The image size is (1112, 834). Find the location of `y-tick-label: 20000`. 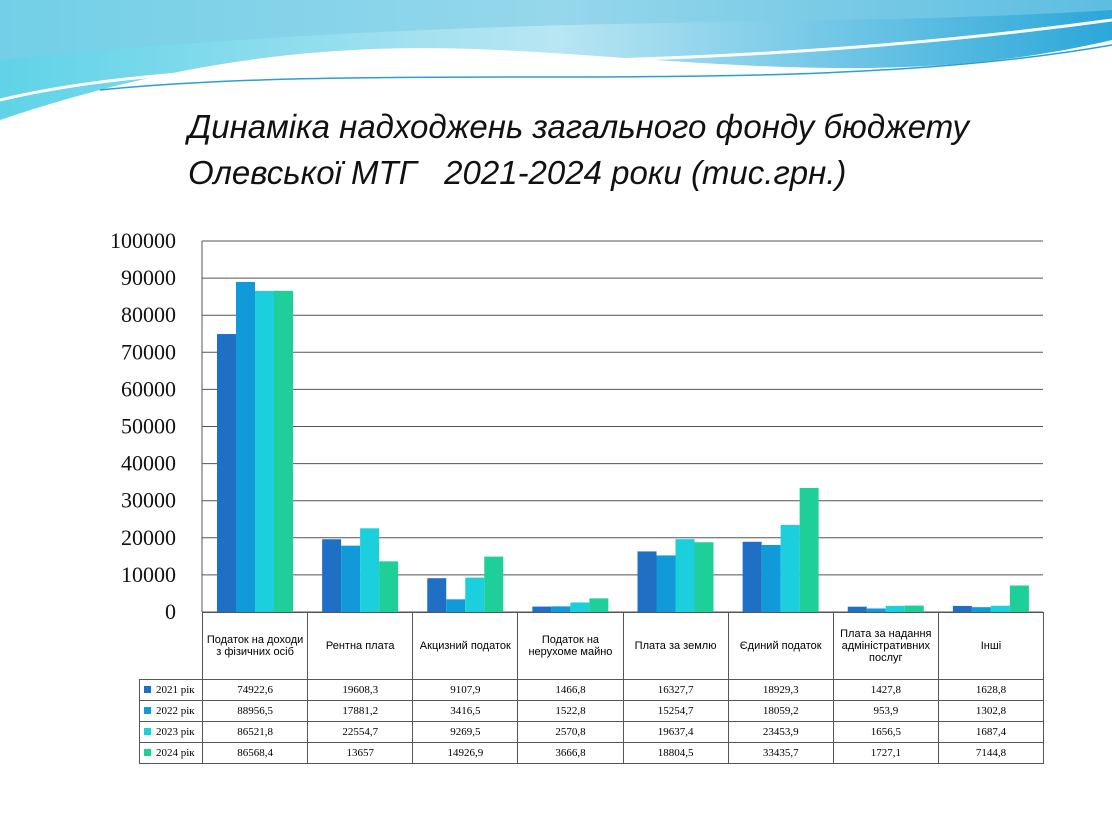

y-tick-label: 20000 is located at coordinates (148, 537).